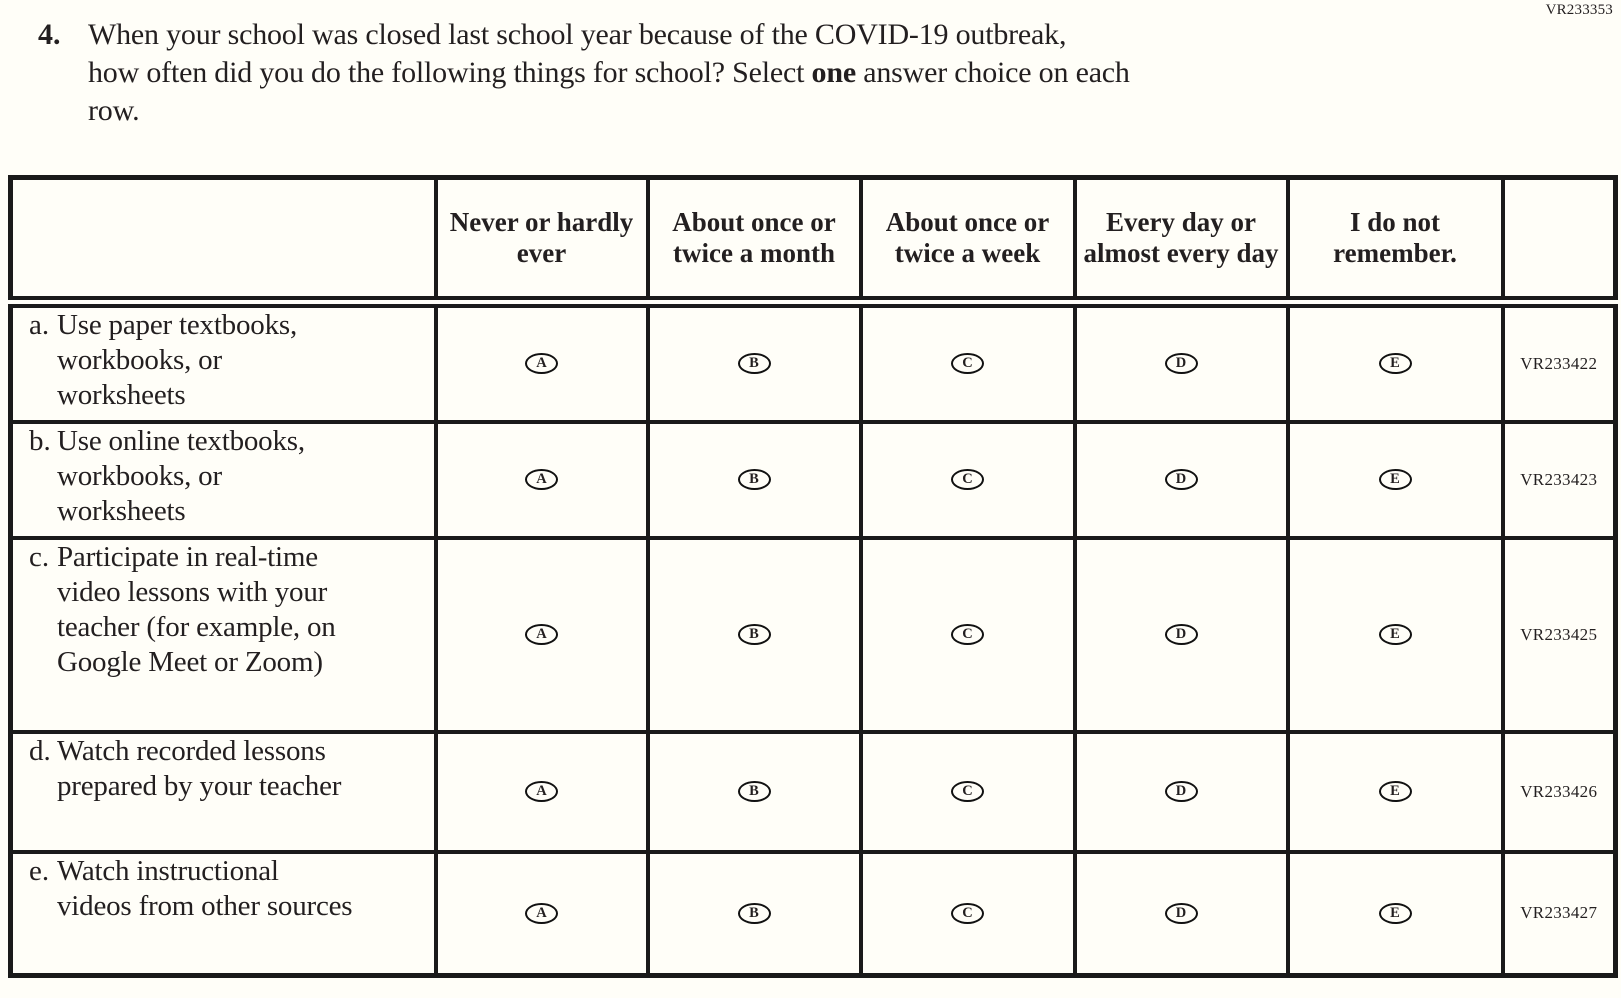 This screenshot has height=998, width=1621. I want to click on answer-bubble-e-D: D, so click(1181, 913).